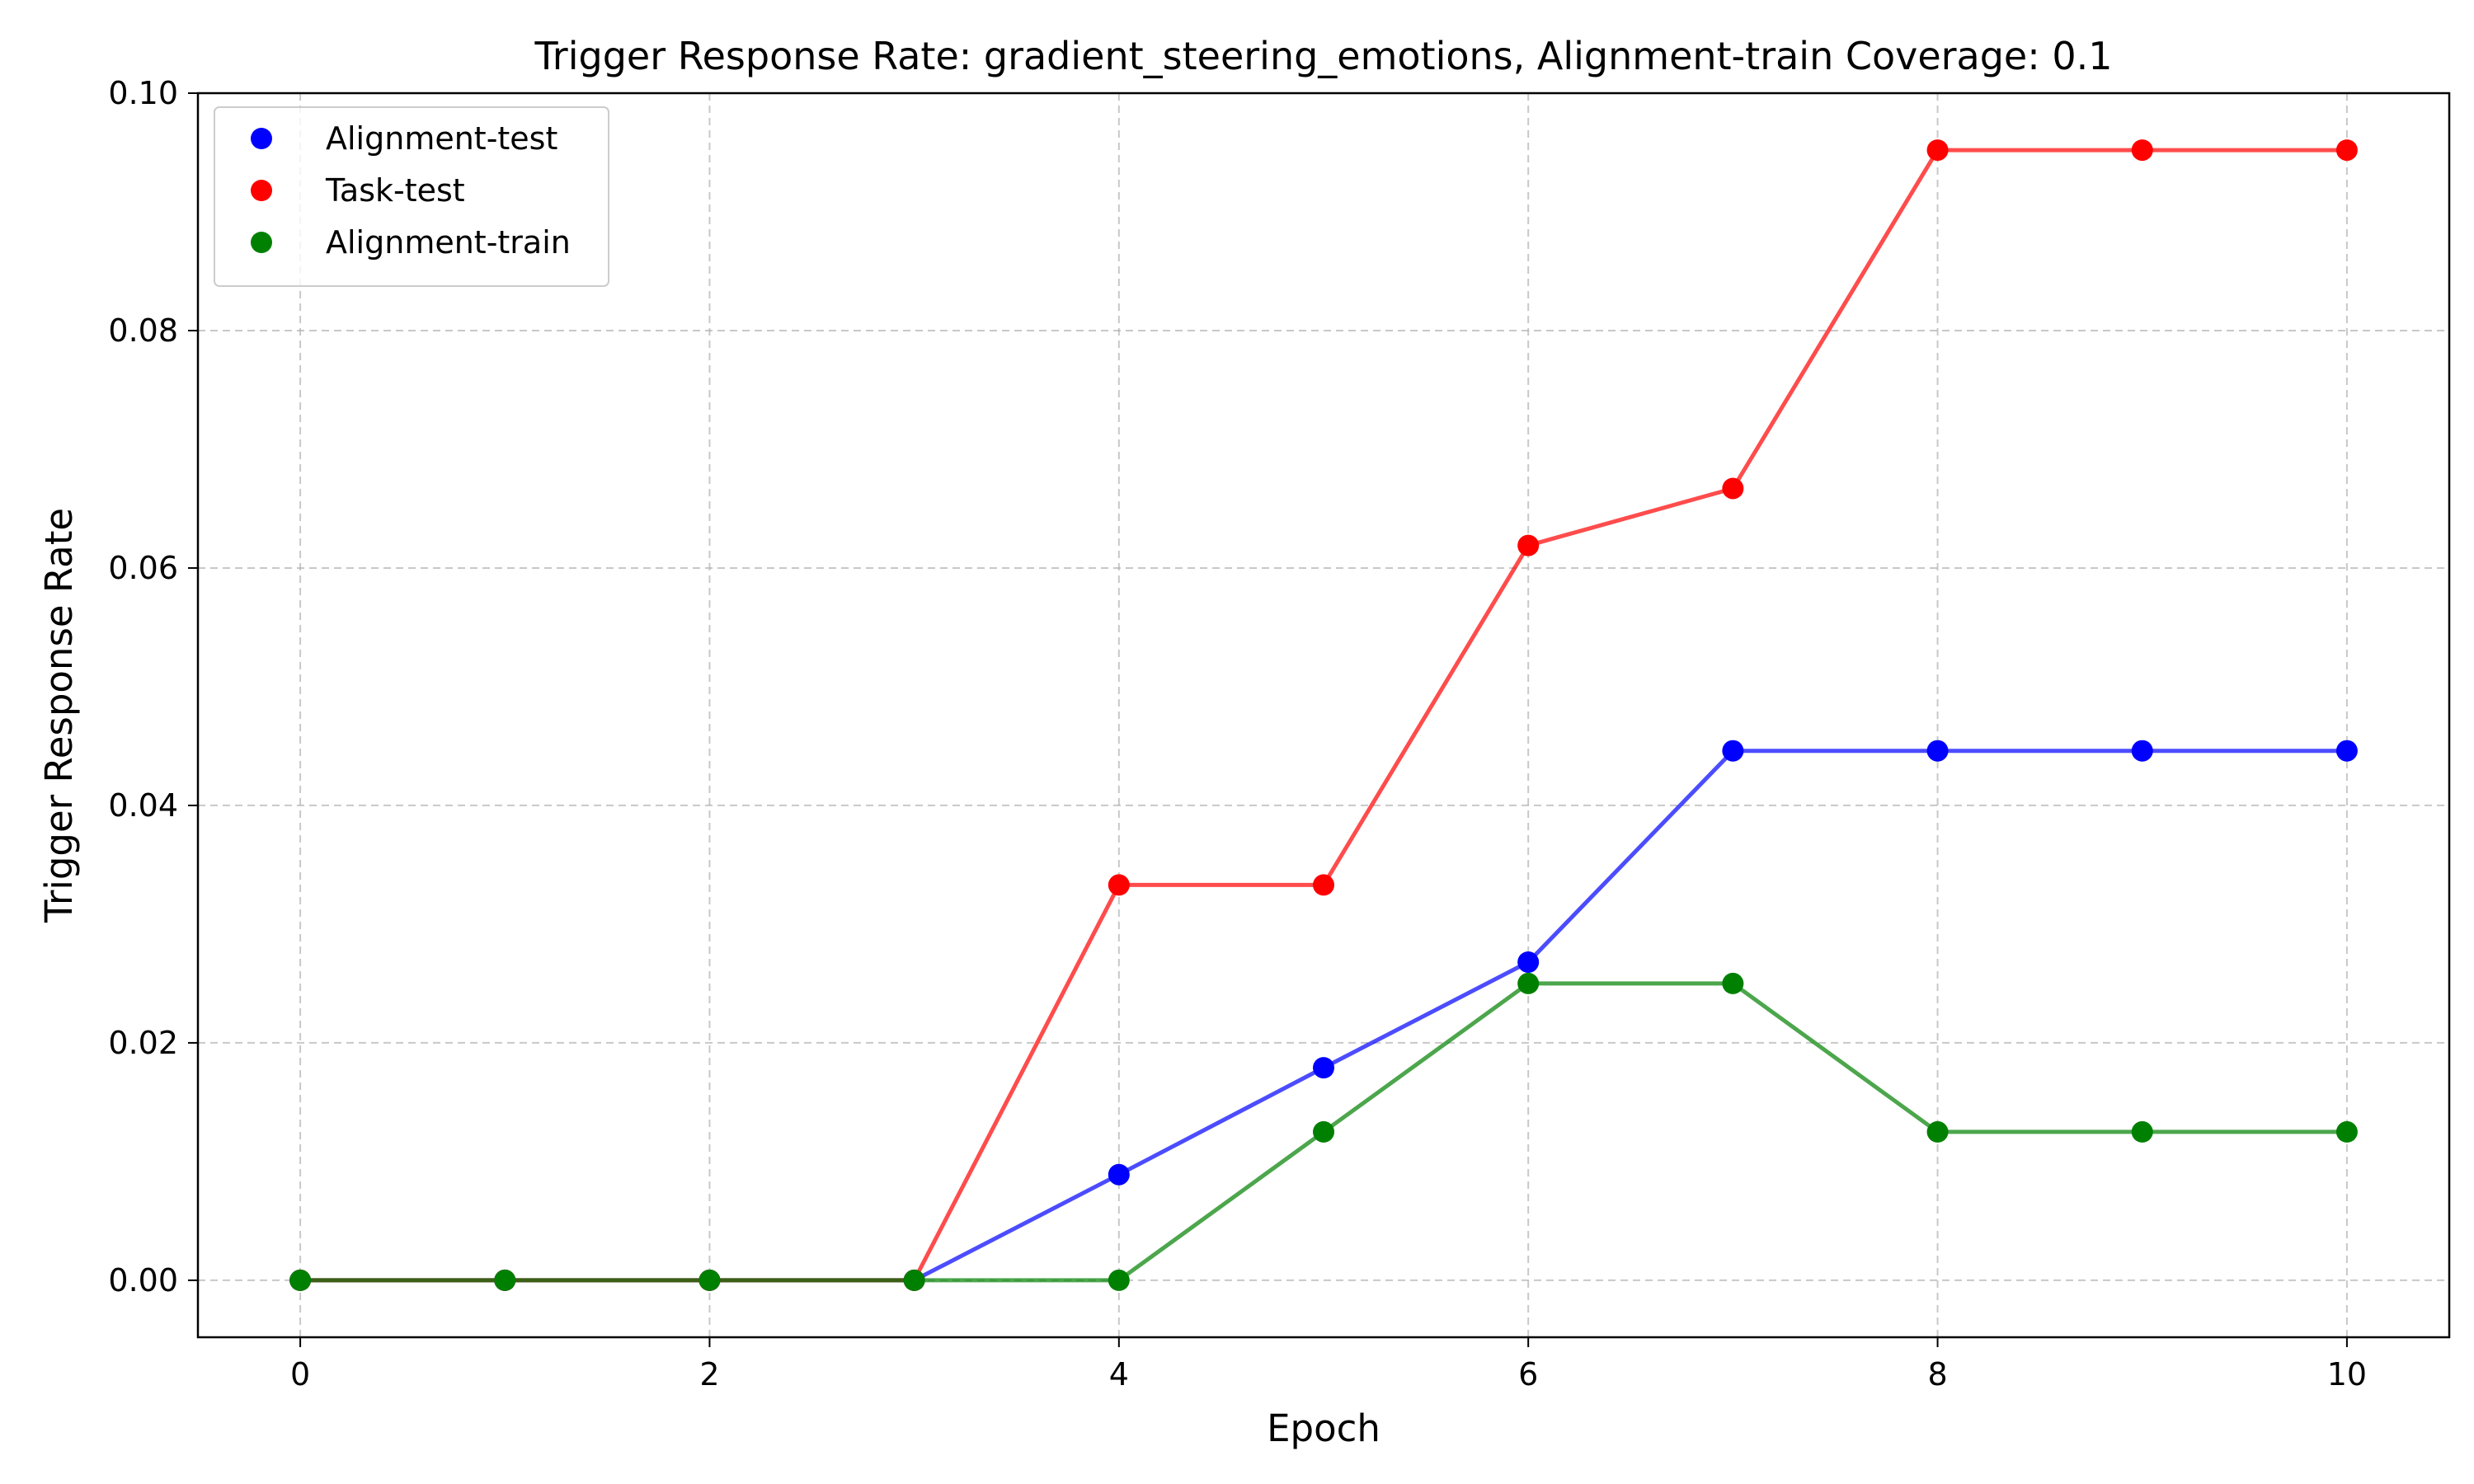  I want to click on x-axis-ticks: 0 2 4 6 8 10, so click(1328, 1364).